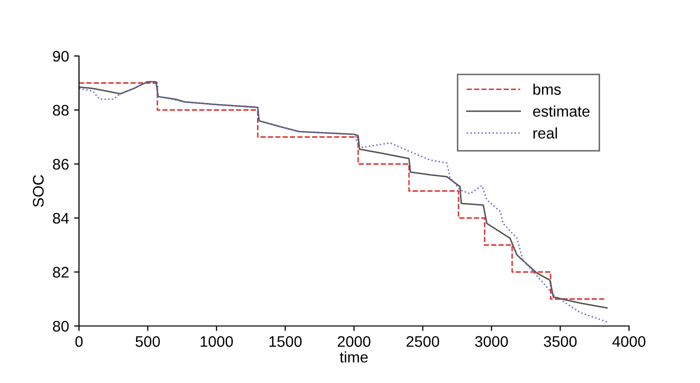  Describe the element at coordinates (354, 341) in the screenshot. I see `x-tick-label: 2000` at that location.